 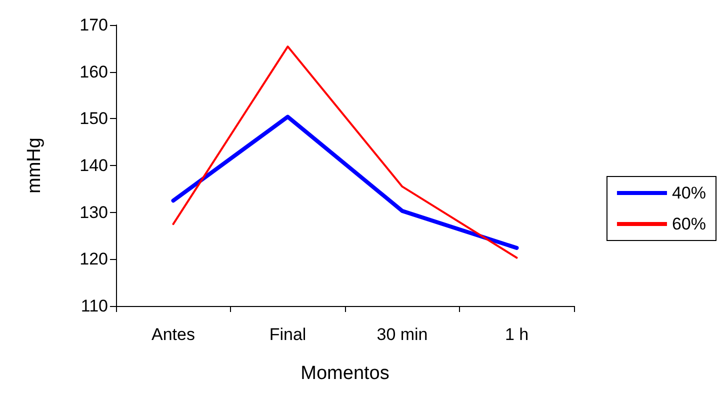 What do you see at coordinates (94, 165) in the screenshot?
I see `y-tick-label: 140` at bounding box center [94, 165].